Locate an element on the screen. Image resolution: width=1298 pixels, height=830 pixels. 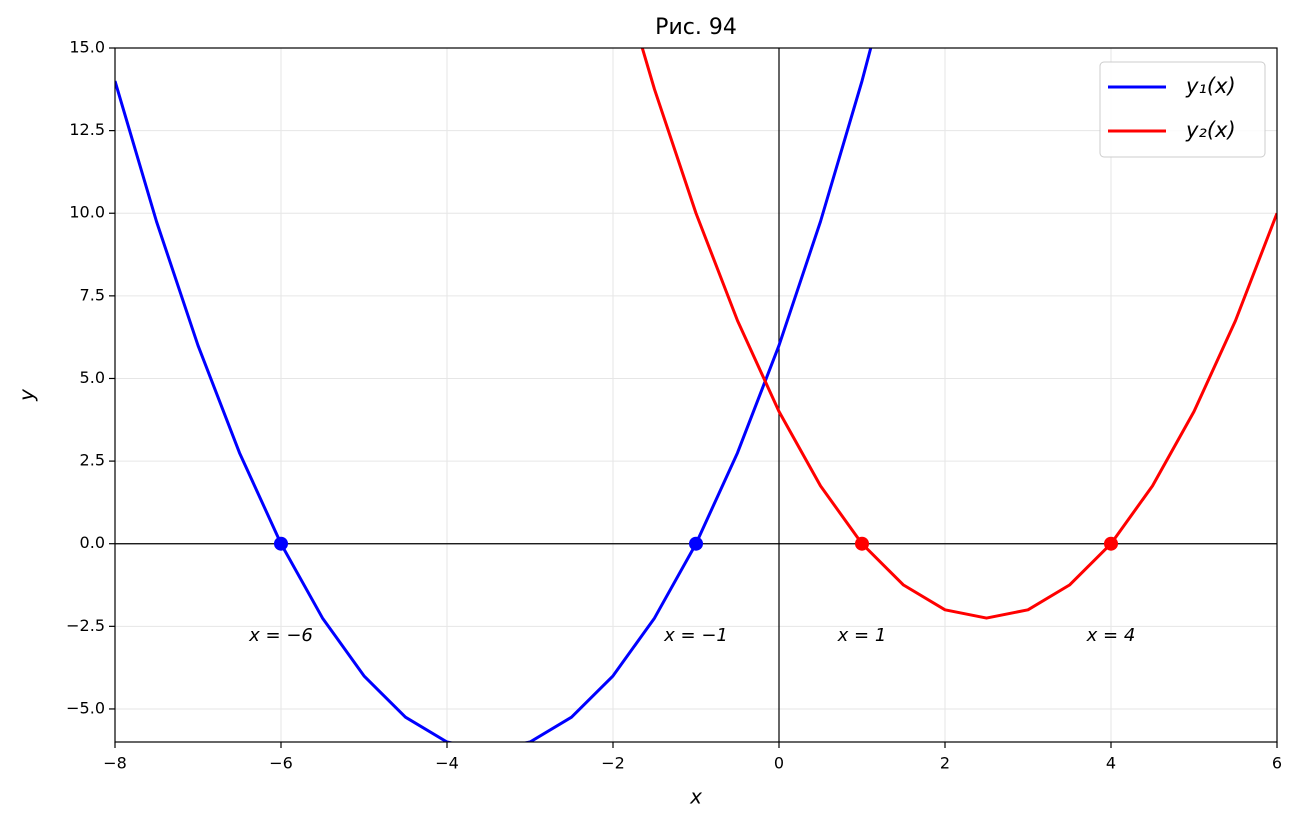
x-tick-label: −4 is located at coordinates (447, 763).